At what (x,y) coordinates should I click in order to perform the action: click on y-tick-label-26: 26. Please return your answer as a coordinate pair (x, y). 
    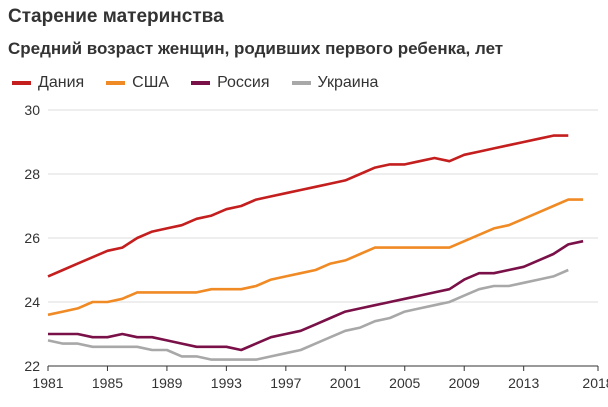
    Looking at the image, I should click on (32, 238).